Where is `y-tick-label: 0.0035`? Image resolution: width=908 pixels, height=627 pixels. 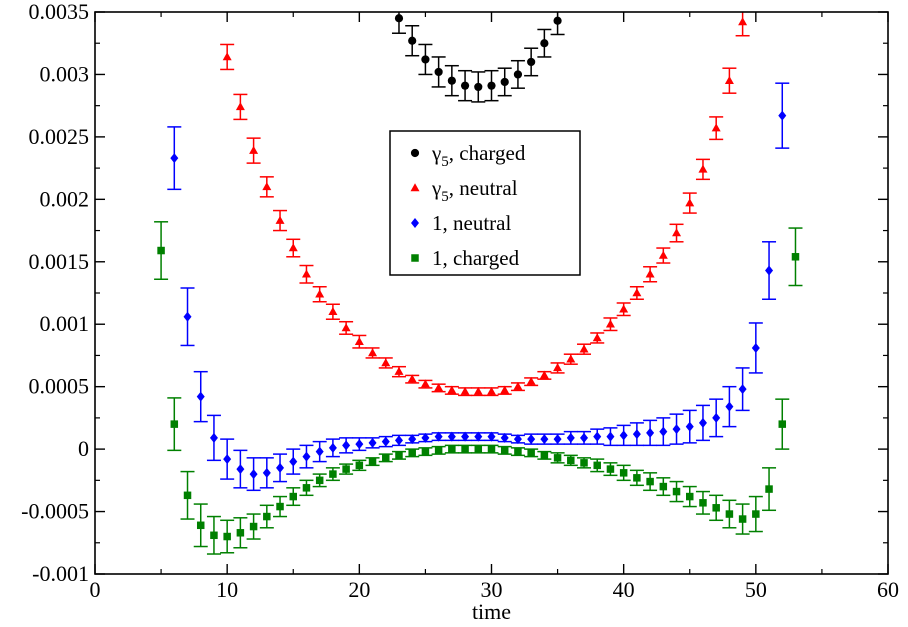
y-tick-label: 0.0035 is located at coordinates (59, 12).